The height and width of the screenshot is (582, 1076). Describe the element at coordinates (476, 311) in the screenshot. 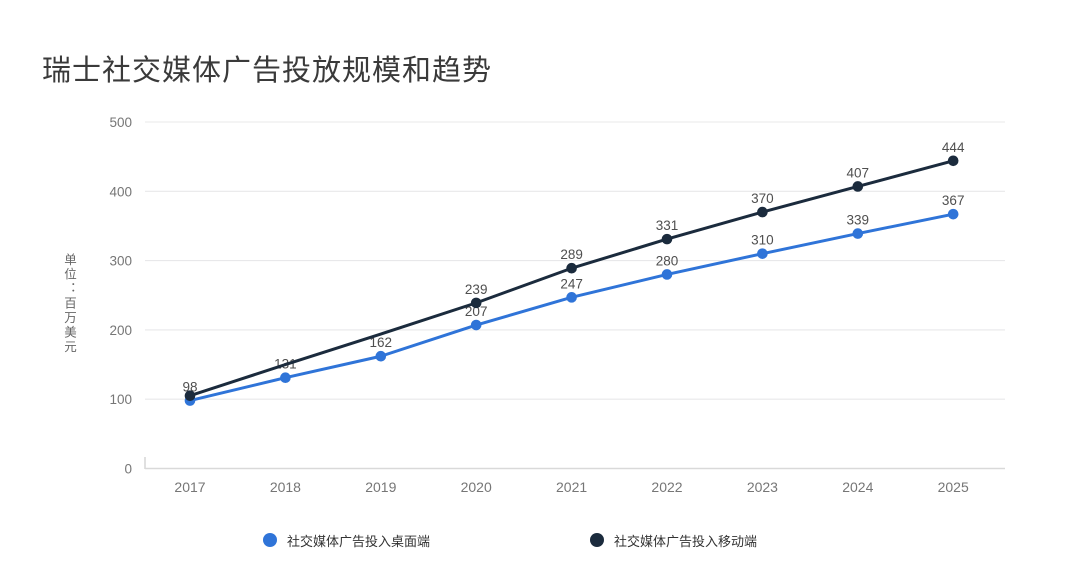

I see `data-point-label: 207` at that location.